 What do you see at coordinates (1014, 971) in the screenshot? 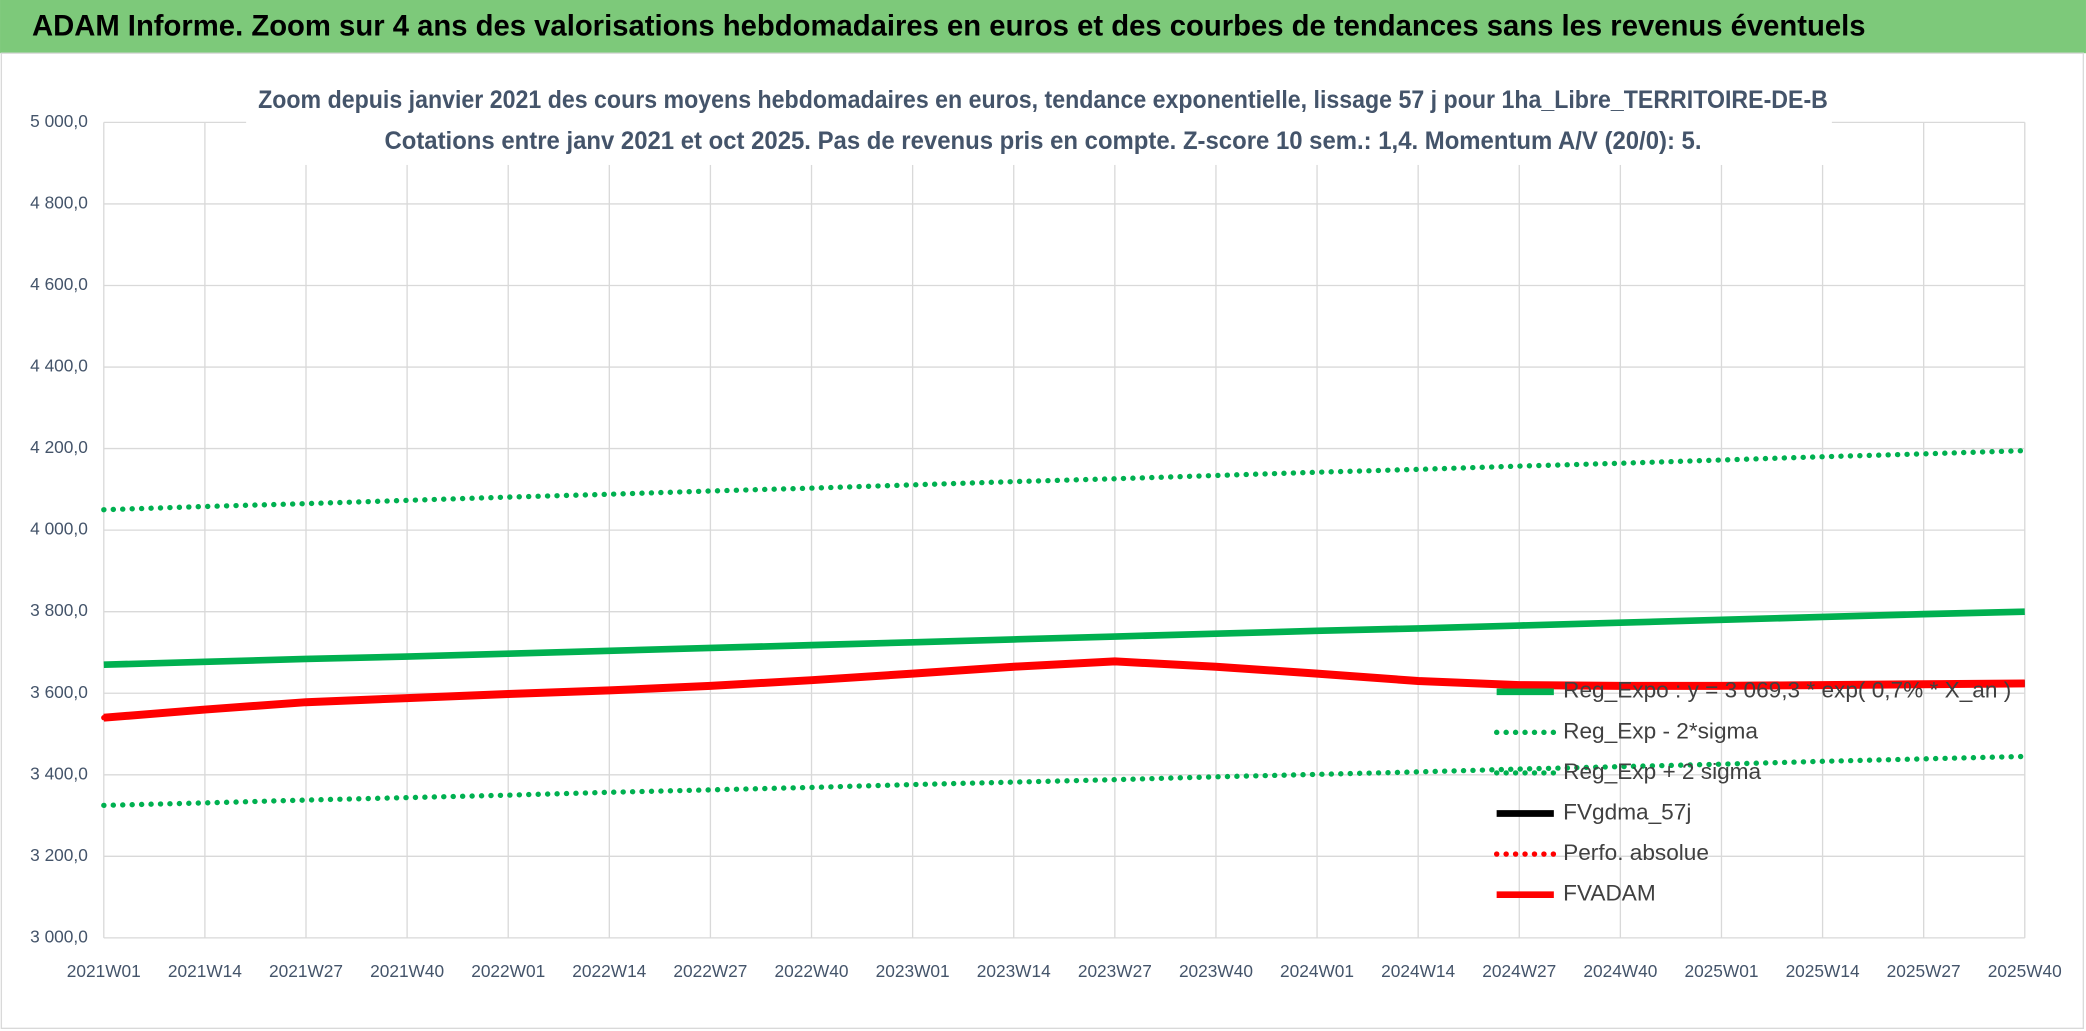
I see `x-tick-label: 2023W14` at bounding box center [1014, 971].